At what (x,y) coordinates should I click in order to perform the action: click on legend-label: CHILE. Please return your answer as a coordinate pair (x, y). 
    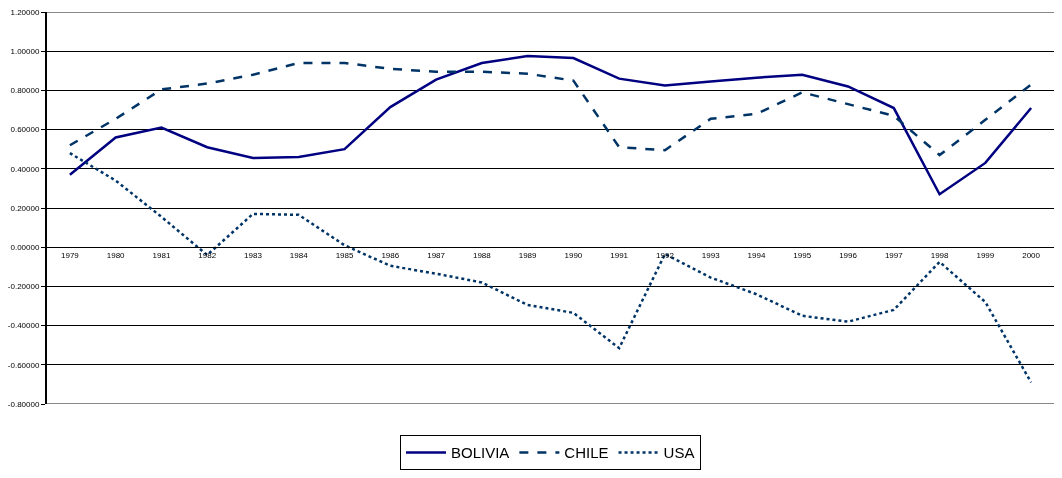
    Looking at the image, I should click on (586, 453).